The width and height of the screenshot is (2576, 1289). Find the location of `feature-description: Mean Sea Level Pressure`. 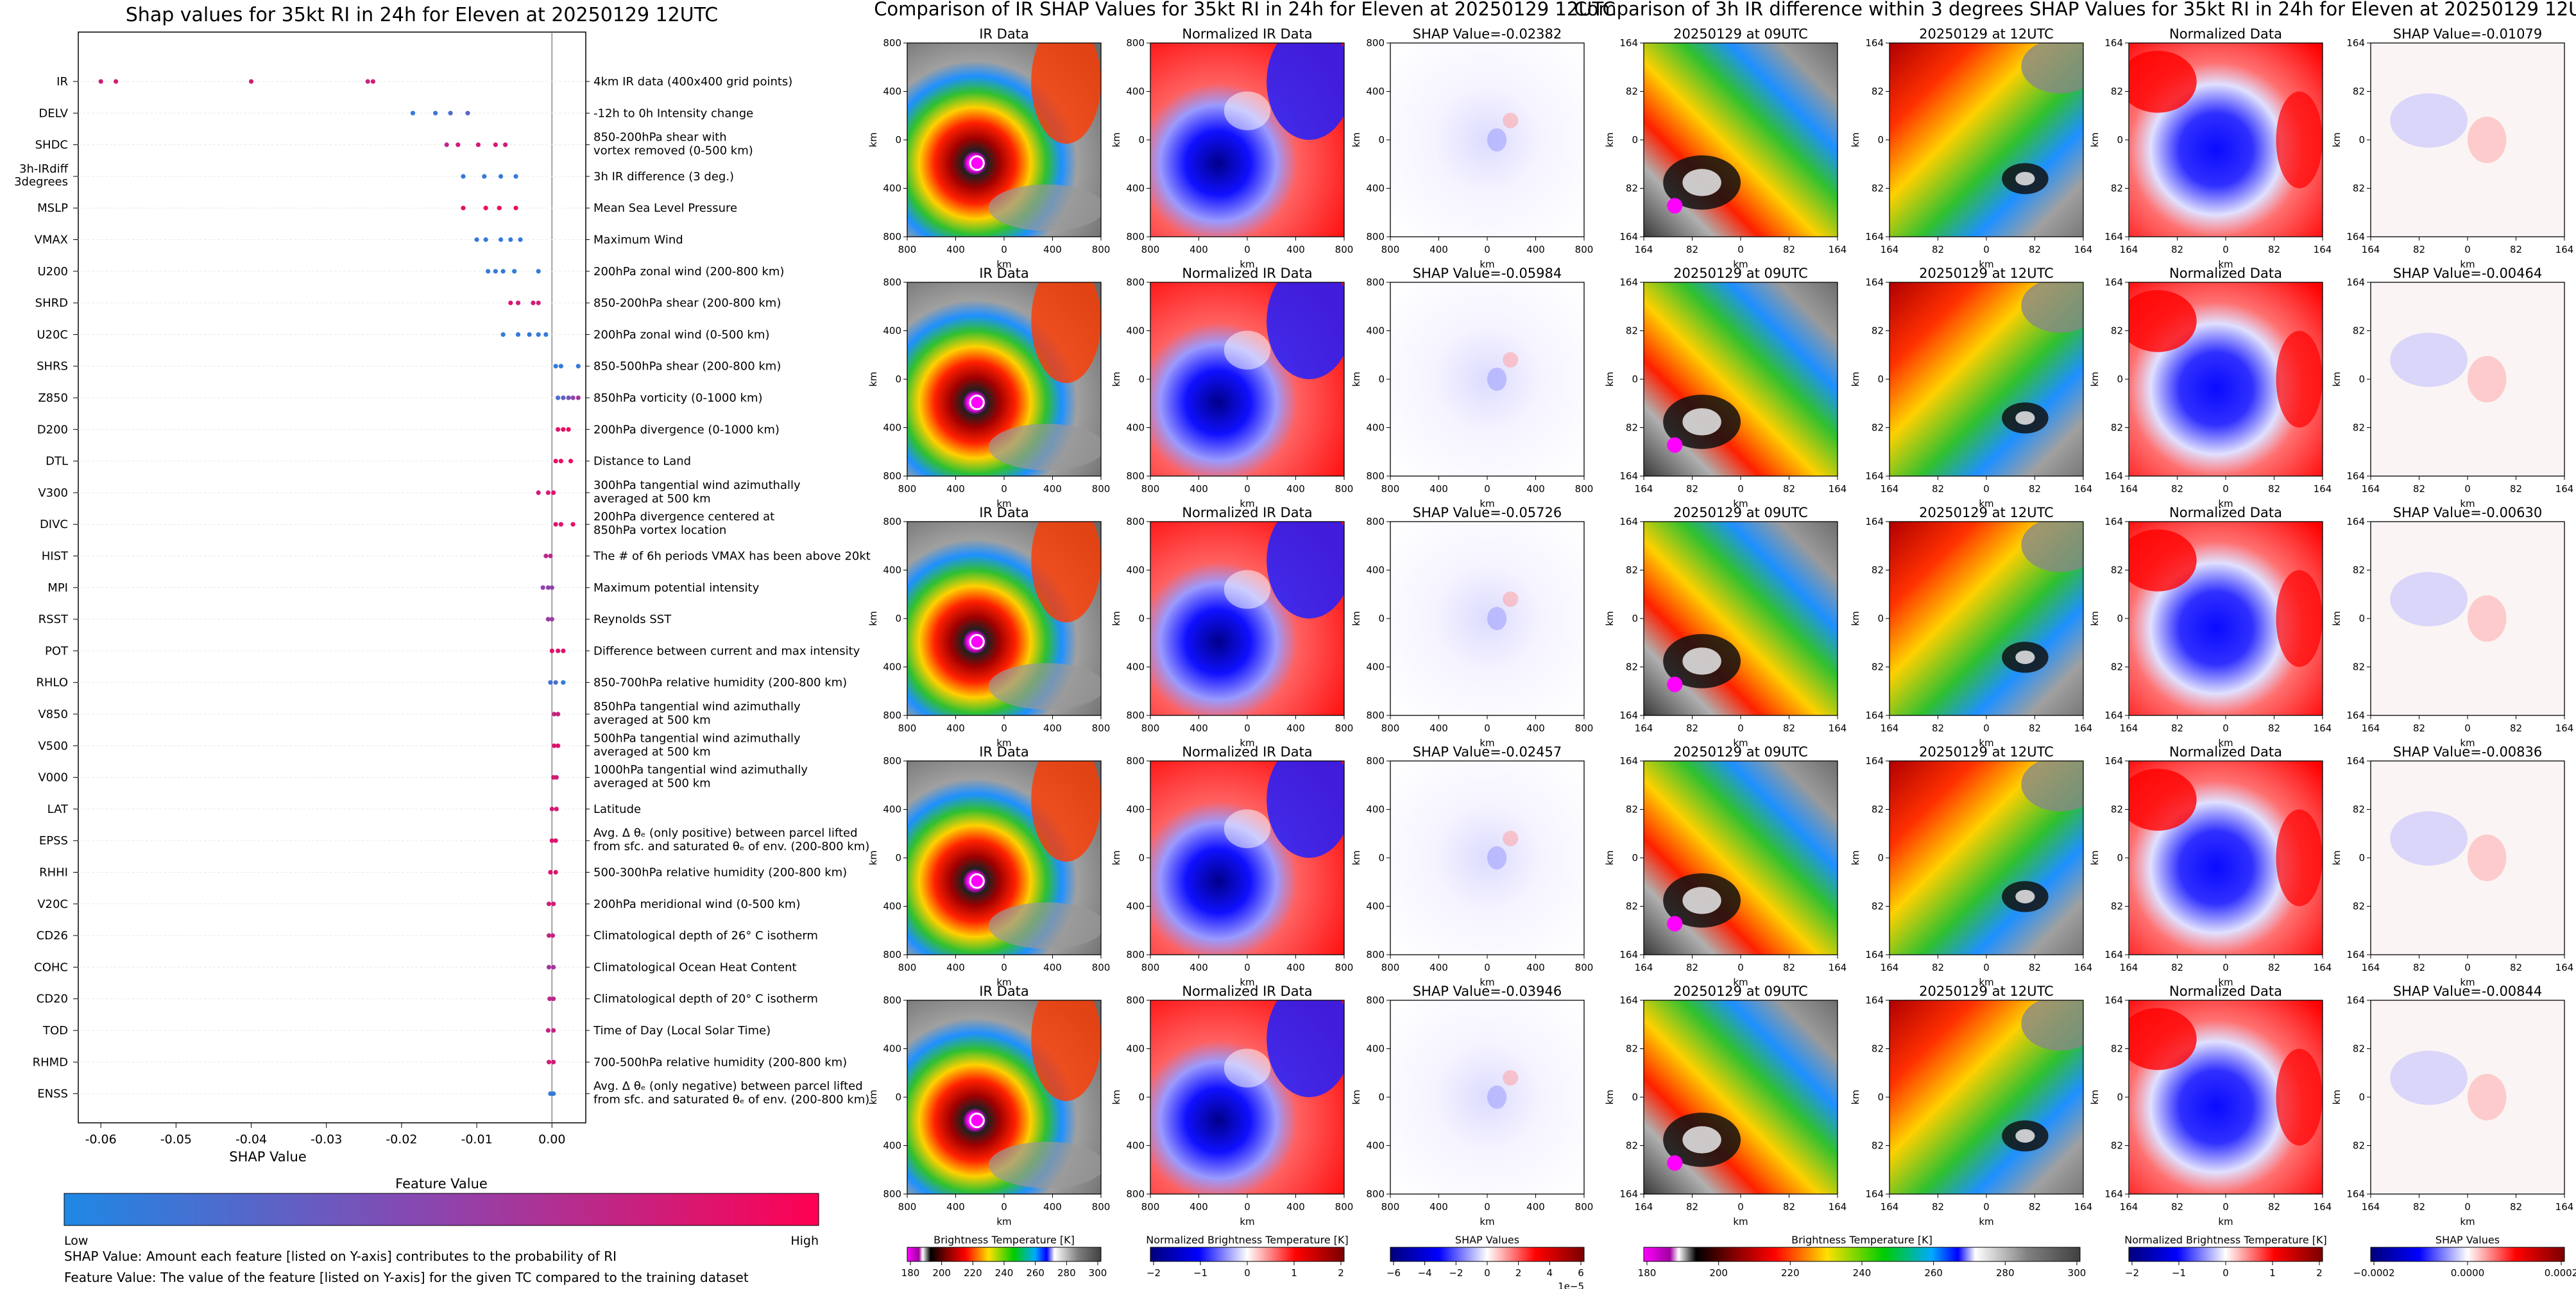

feature-description: Mean Sea Level Pressure is located at coordinates (665, 208).